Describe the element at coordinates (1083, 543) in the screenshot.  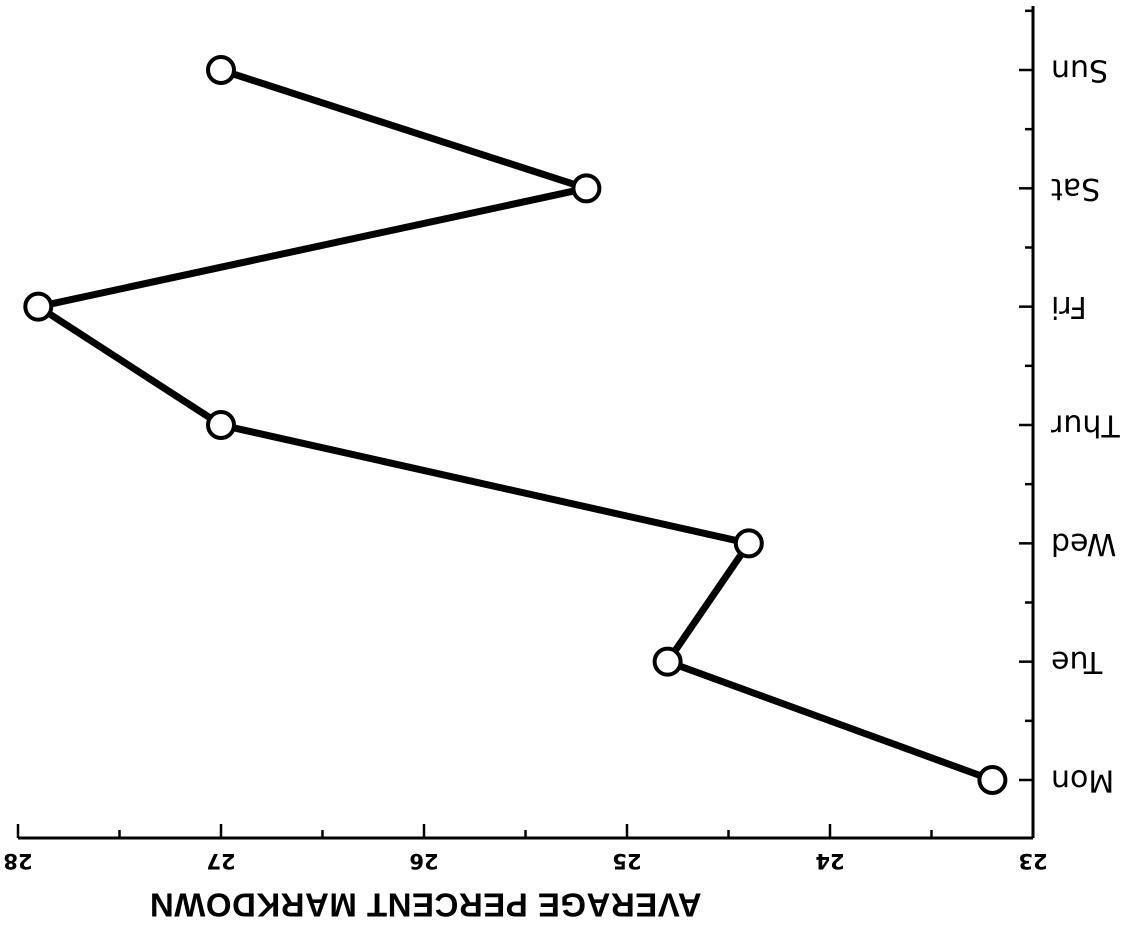
I see `category-label-wed: Wed` at that location.